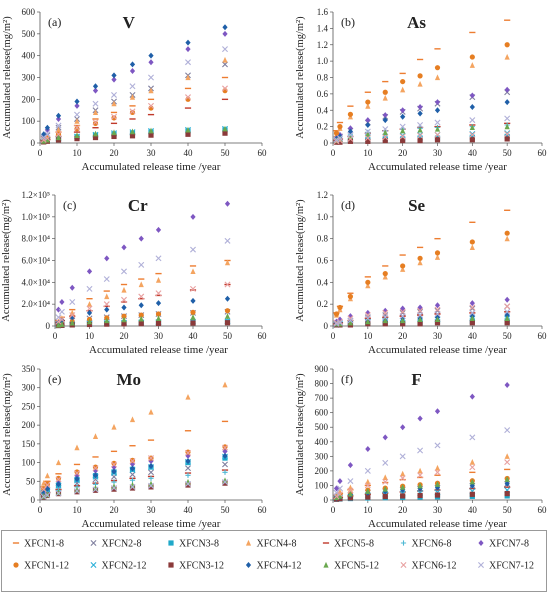 The width and height of the screenshot is (550, 596). What do you see at coordinates (323, 94) in the screenshot?
I see `y-tick-label: 0.6` at bounding box center [323, 94].